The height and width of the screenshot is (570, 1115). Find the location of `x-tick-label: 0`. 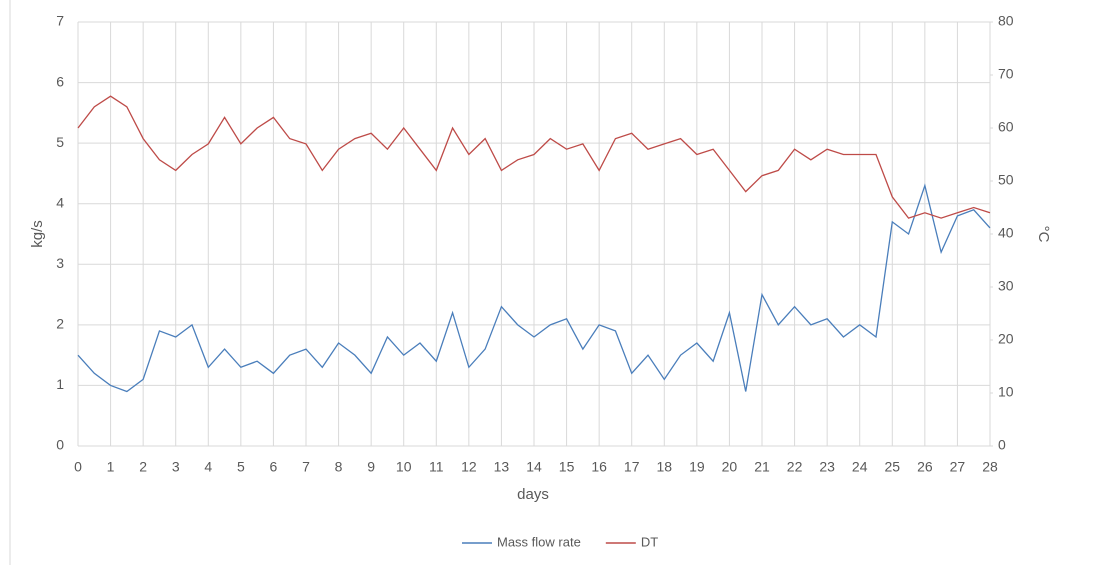

x-tick-label: 0 is located at coordinates (78, 467).